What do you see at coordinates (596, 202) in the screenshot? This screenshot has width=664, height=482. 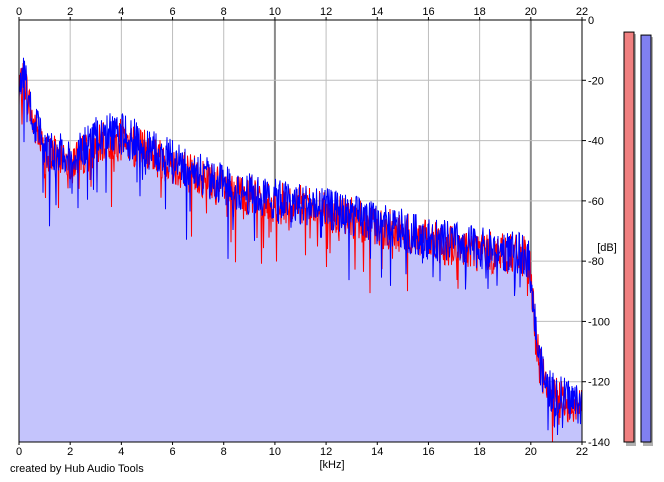 I see `y-tick-label: -60` at bounding box center [596, 202].